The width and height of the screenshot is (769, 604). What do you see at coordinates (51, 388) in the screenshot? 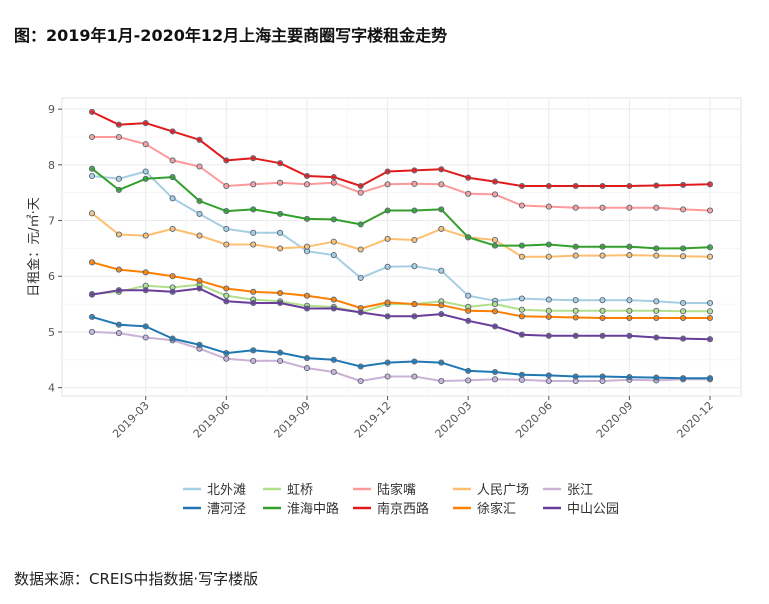
I see `y-tick-label: 4` at bounding box center [51, 388].